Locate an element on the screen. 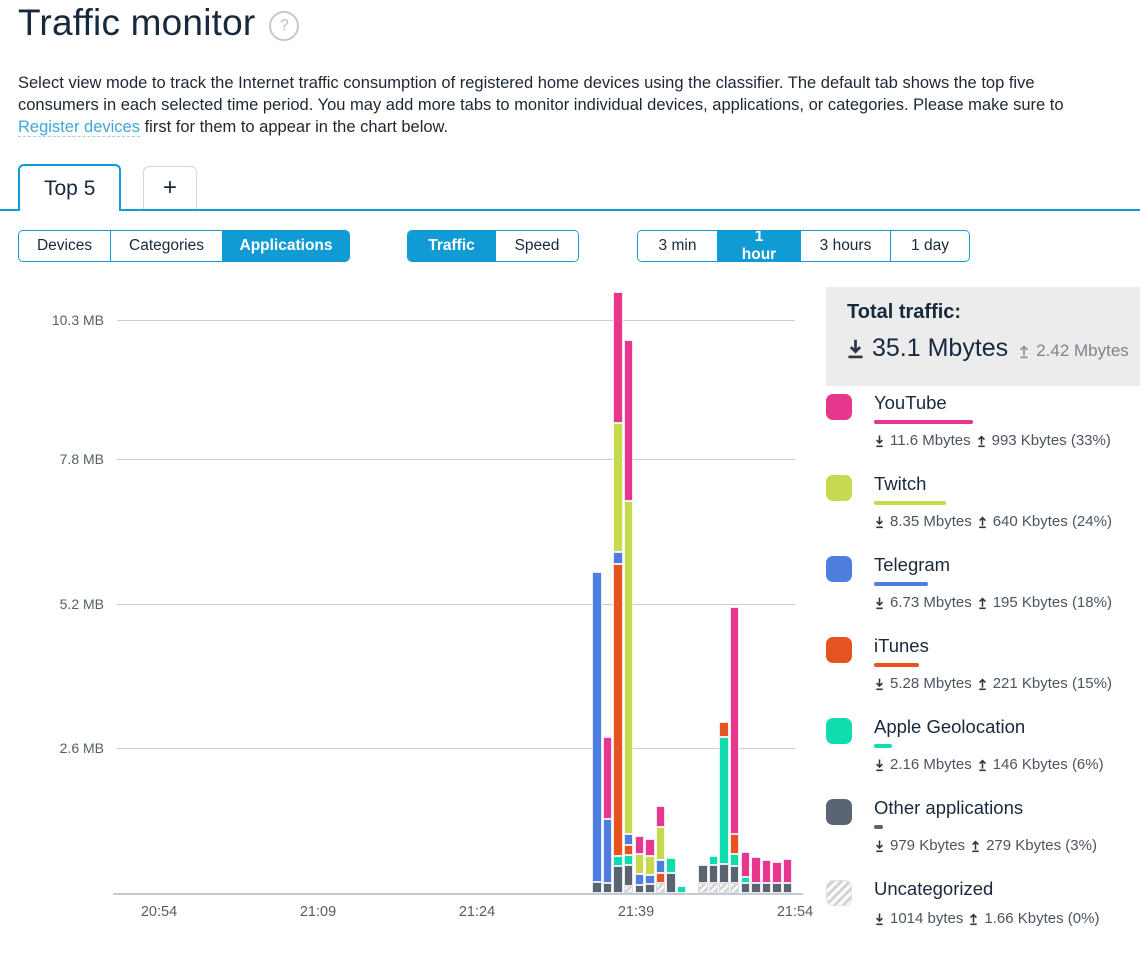 This screenshot has width=1140, height=962. help-glyph: ? is located at coordinates (284, 25).